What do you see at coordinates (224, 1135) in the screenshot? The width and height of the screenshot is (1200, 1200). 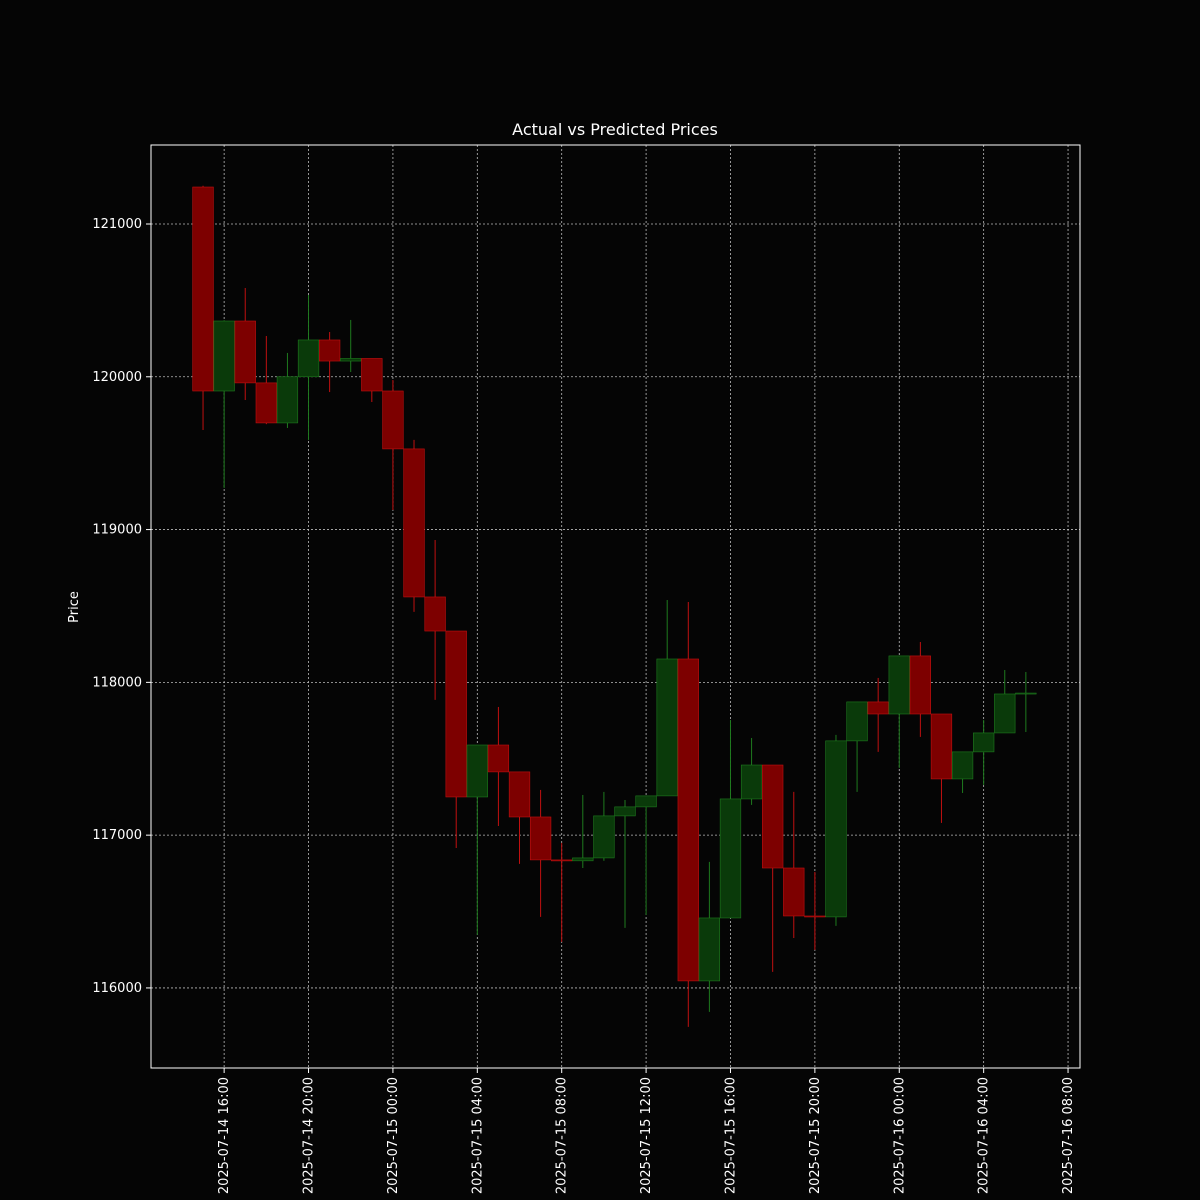 I see `x-tick-label: 2025-07-14 16:00` at bounding box center [224, 1135].